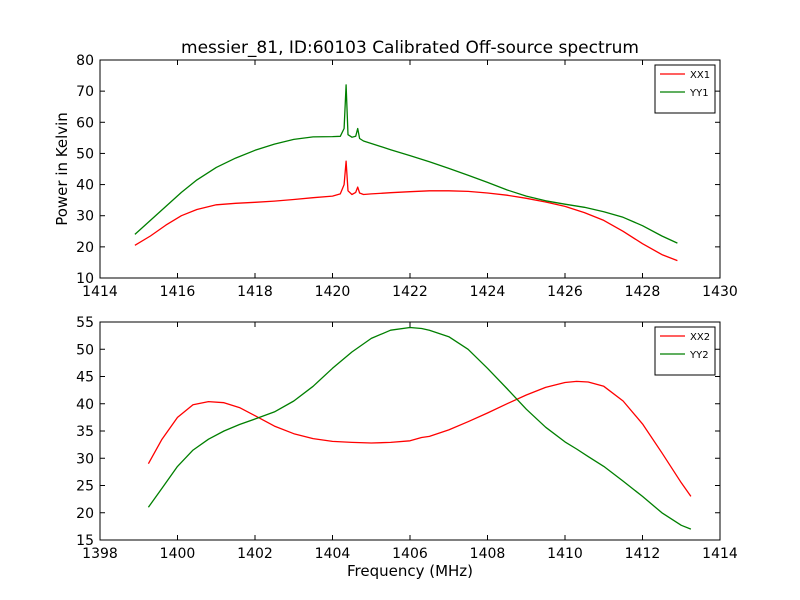 Image resolution: width=800 pixels, height=600 pixels. What do you see at coordinates (85, 61) in the screenshot?
I see `top-ytick-label: 80` at bounding box center [85, 61].